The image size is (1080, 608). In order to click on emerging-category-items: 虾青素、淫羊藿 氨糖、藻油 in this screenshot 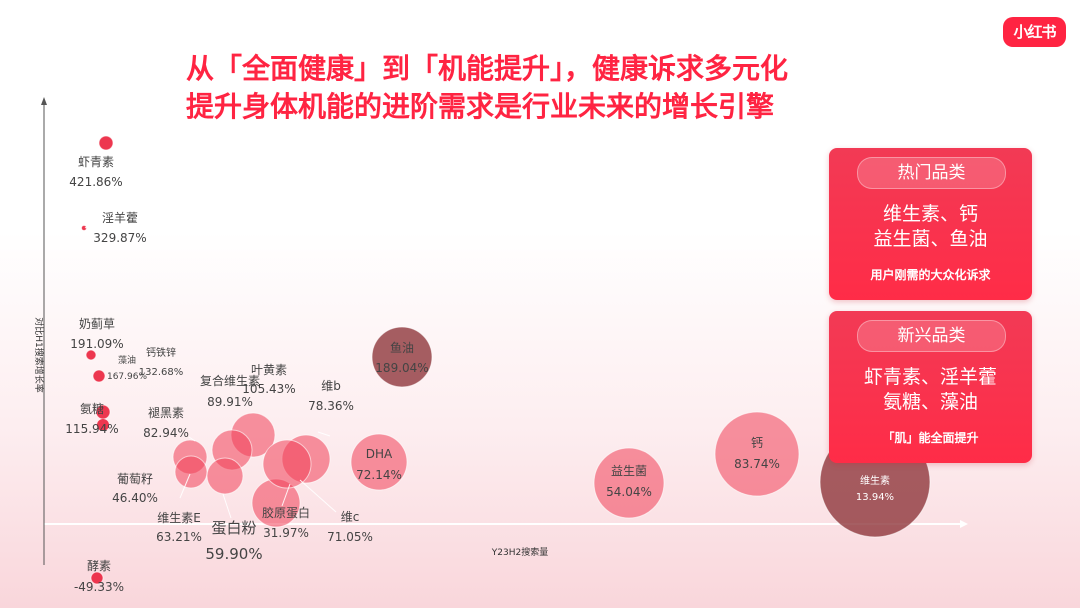, I will do `click(930, 390)`.